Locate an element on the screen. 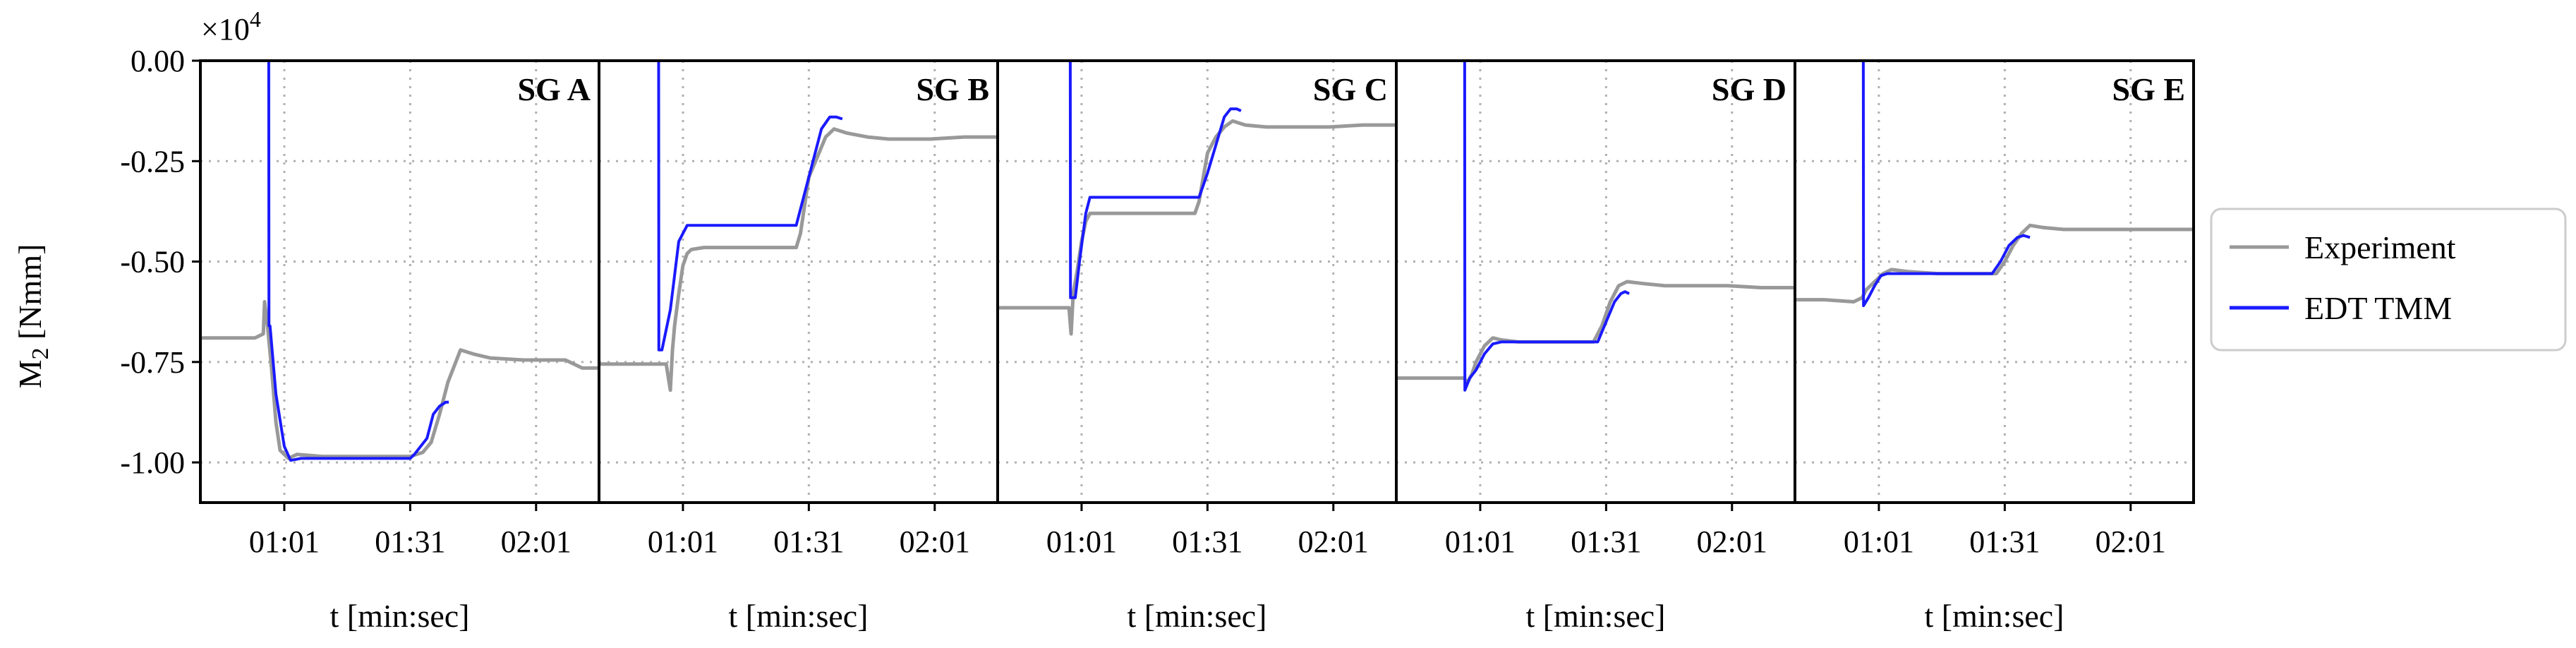 This screenshot has height=648, width=2576. y-tick-labels: 0.00 -0.25 -0.50 -0.75 -1.00 is located at coordinates (160, 262).